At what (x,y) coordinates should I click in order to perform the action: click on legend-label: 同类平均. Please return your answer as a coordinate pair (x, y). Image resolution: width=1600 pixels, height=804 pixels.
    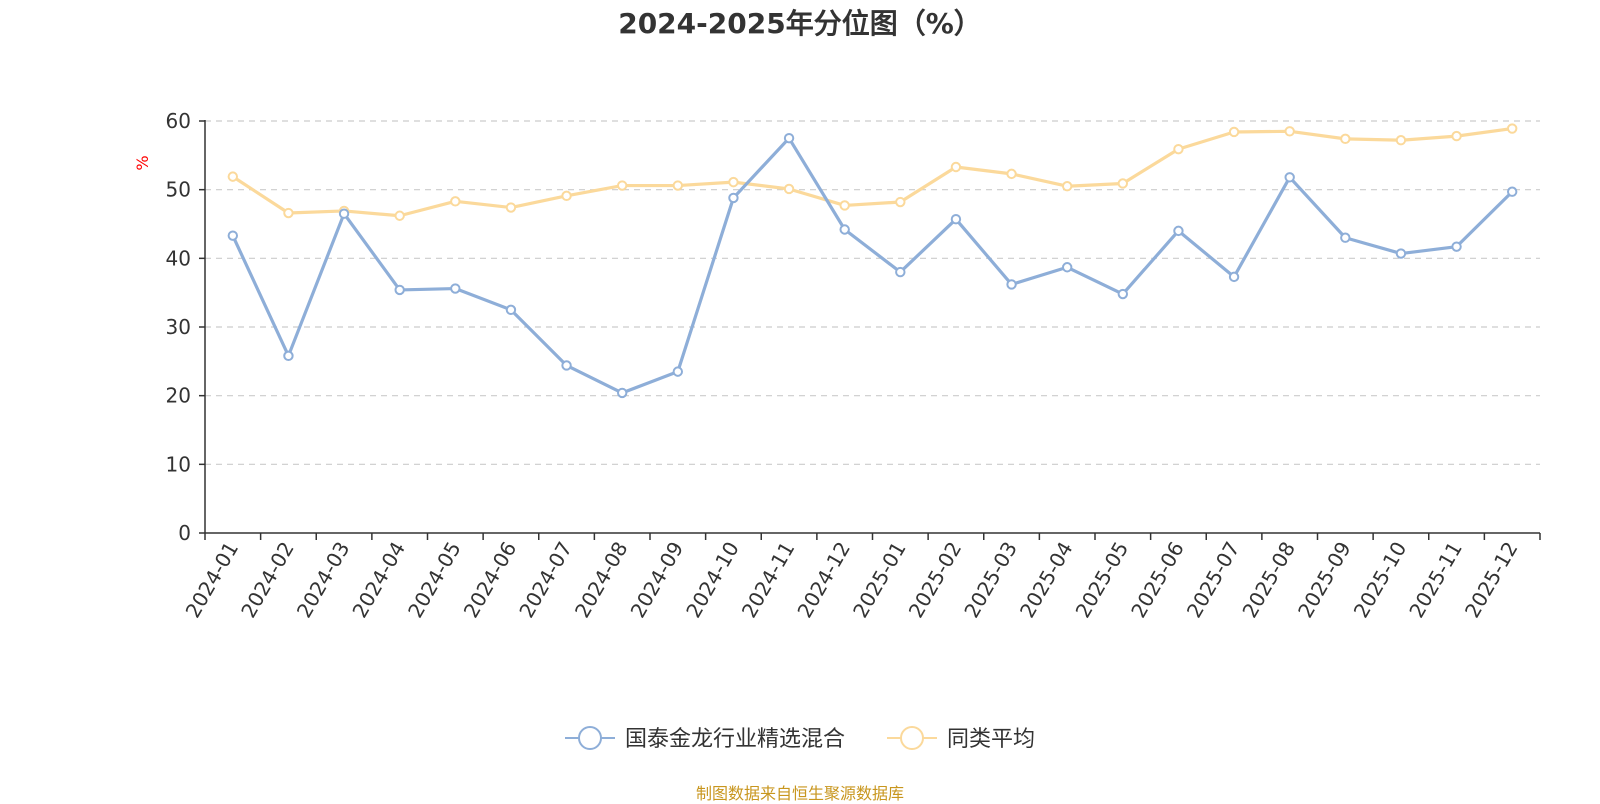
    Looking at the image, I should click on (991, 739).